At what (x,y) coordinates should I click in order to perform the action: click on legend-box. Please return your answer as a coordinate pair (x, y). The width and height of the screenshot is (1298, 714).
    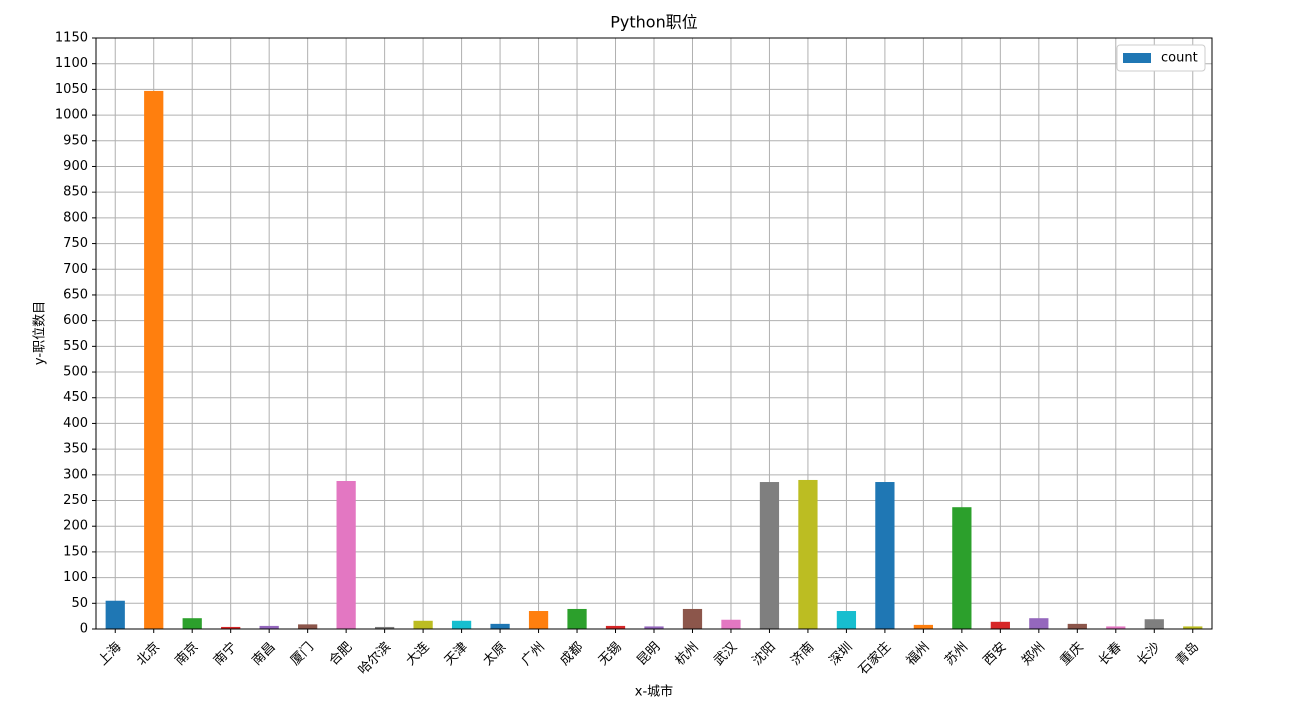
    Looking at the image, I should click on (1161, 58).